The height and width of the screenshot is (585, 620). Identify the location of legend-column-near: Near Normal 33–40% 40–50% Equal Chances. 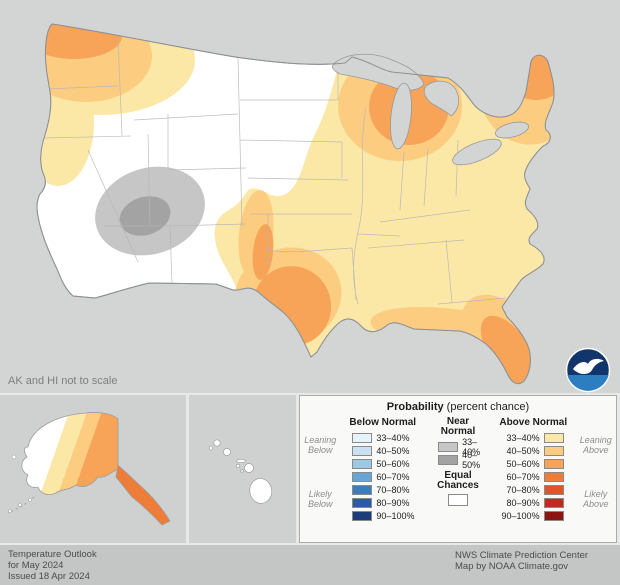
(458, 469).